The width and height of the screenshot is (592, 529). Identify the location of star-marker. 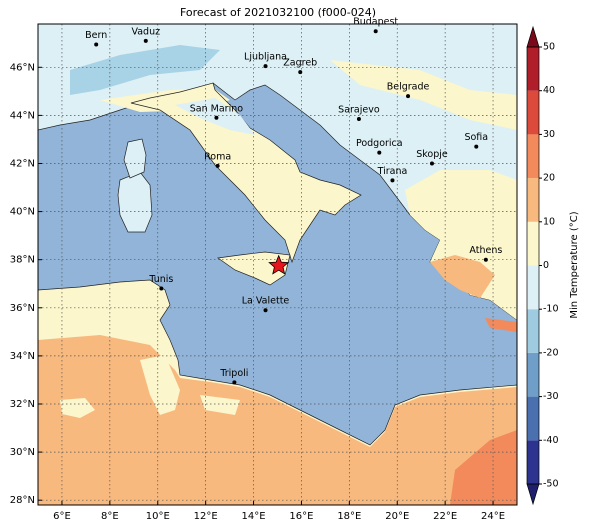
(279, 264).